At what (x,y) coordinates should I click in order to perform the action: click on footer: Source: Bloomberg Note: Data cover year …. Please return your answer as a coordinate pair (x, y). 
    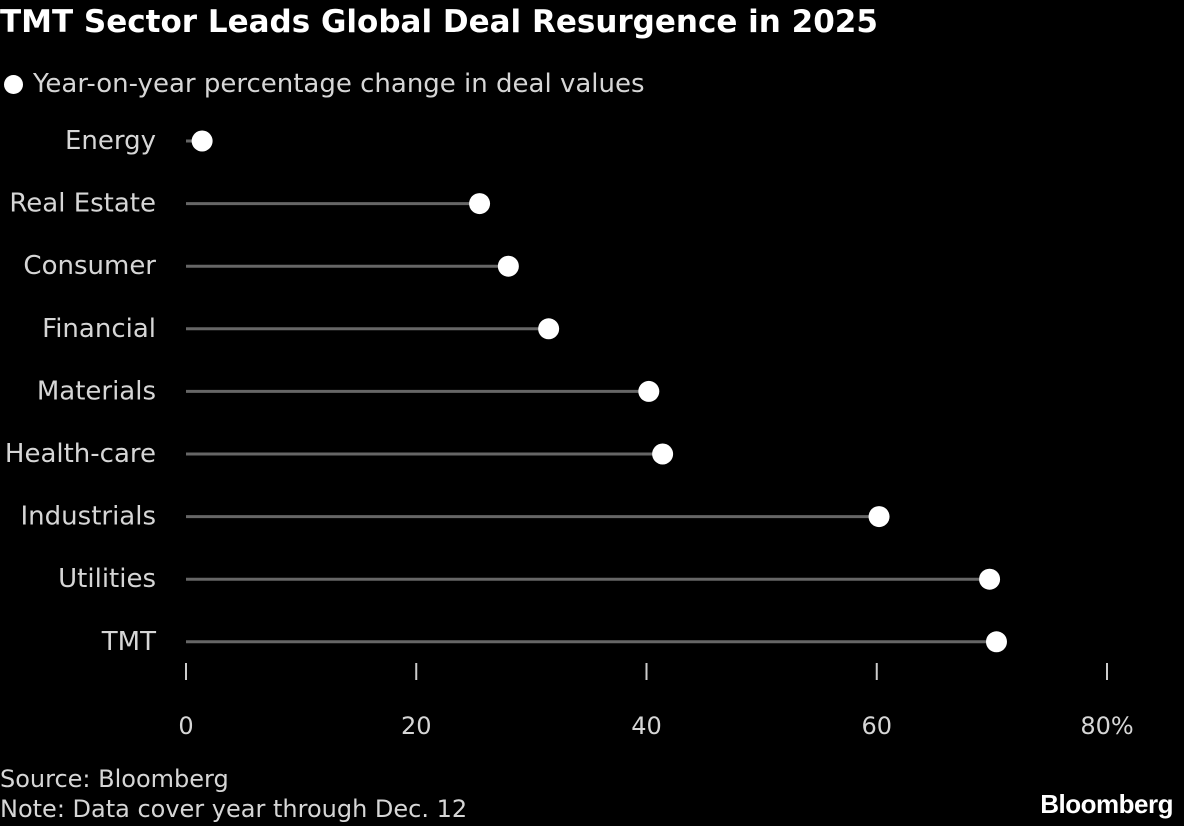
    Looking at the image, I should click on (233, 794).